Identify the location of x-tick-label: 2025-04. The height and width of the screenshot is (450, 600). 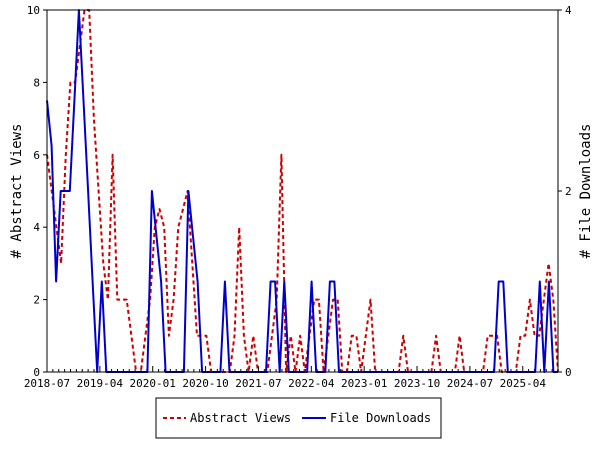
(523, 383).